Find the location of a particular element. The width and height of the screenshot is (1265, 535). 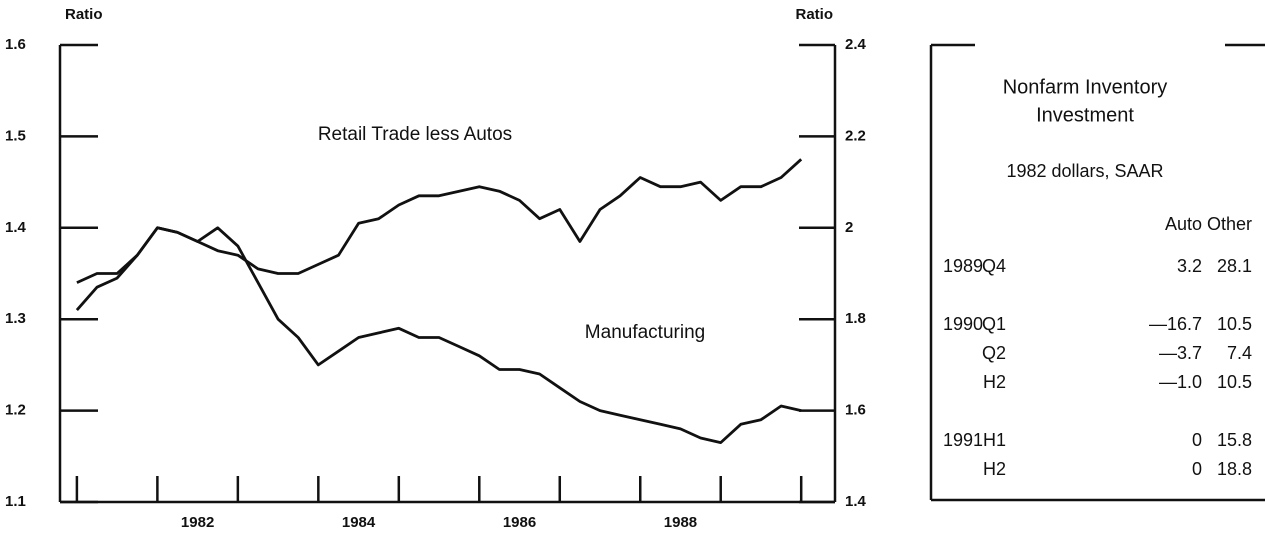

y-tick-label: 1.2 is located at coordinates (15, 410).